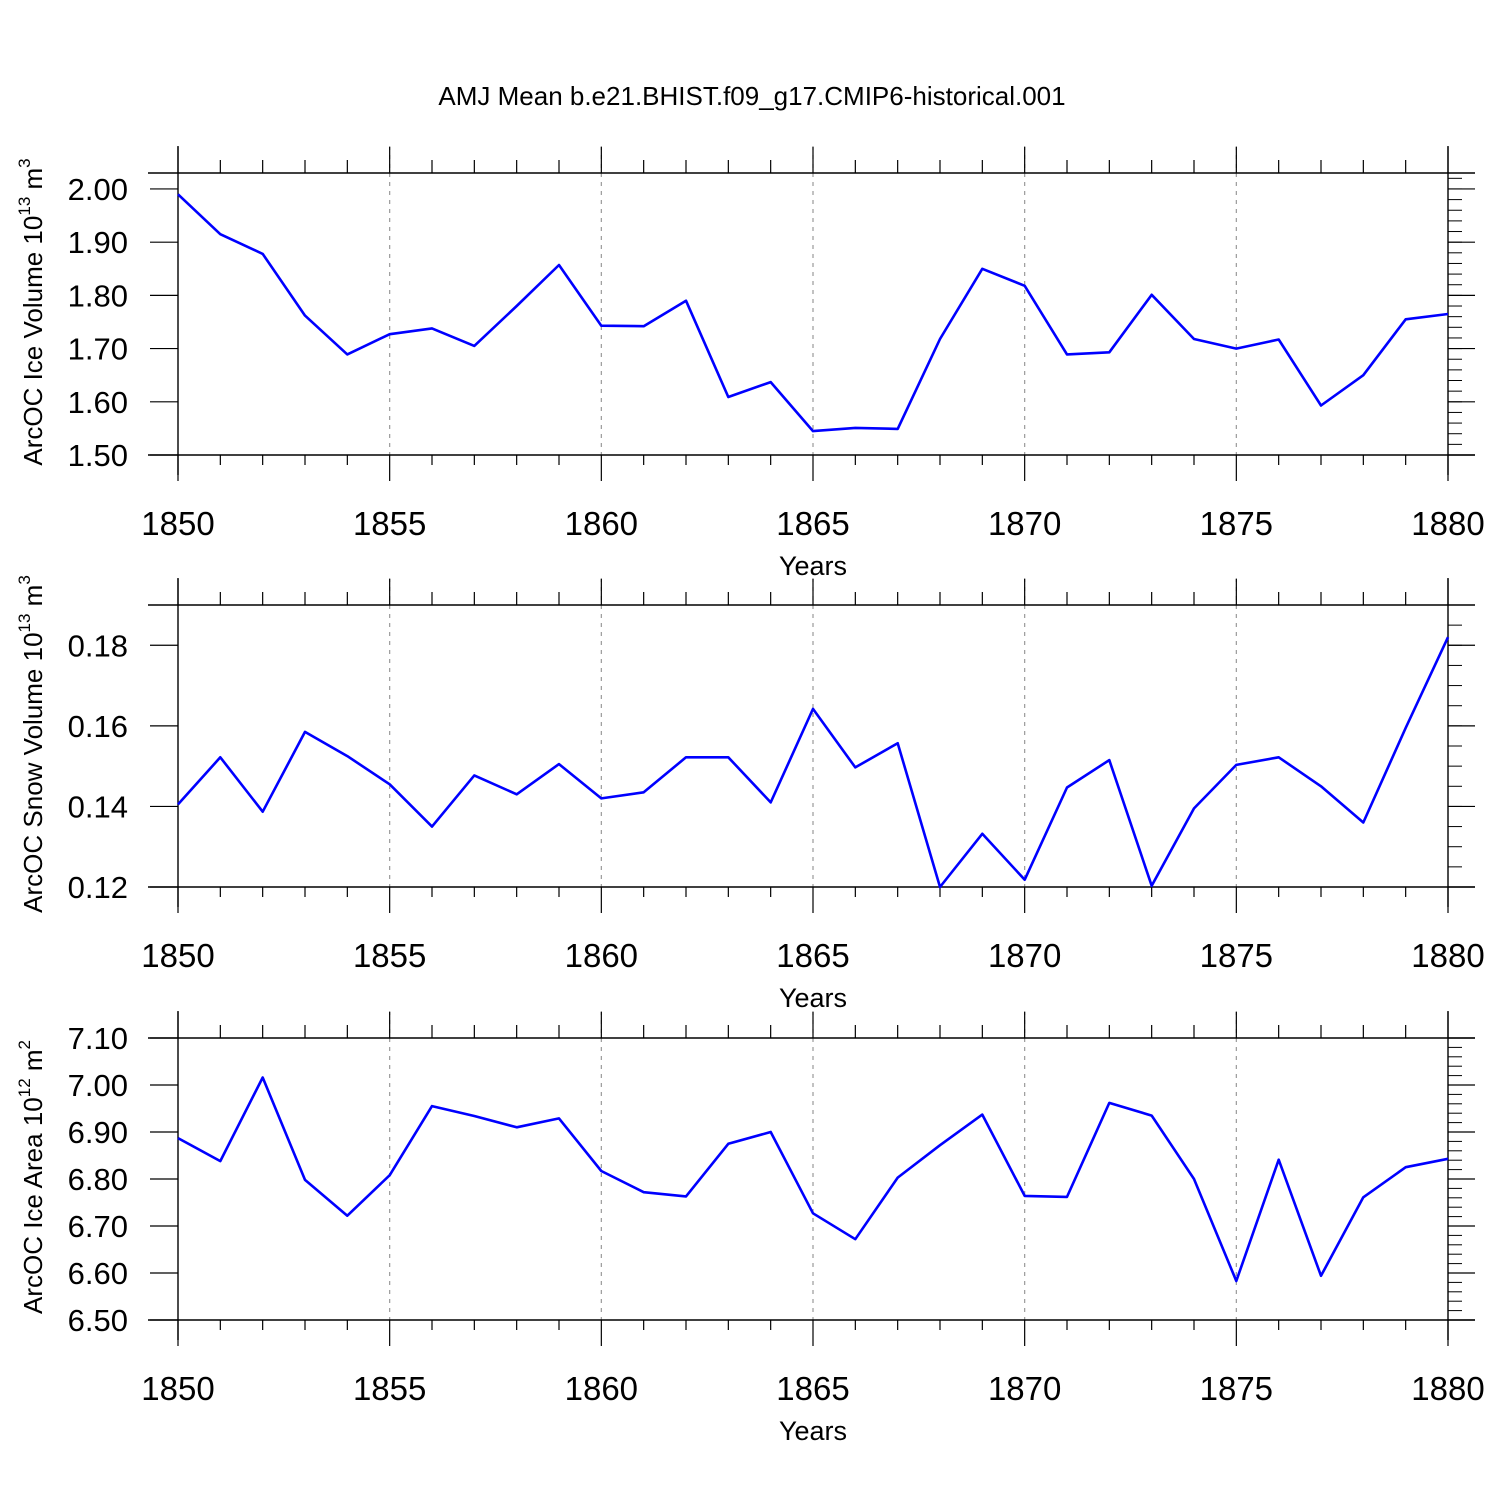 This screenshot has height=1500, width=1500. Describe the element at coordinates (98, 806) in the screenshot. I see `panel-snow-volume-y-tick-label: 0.14` at that location.